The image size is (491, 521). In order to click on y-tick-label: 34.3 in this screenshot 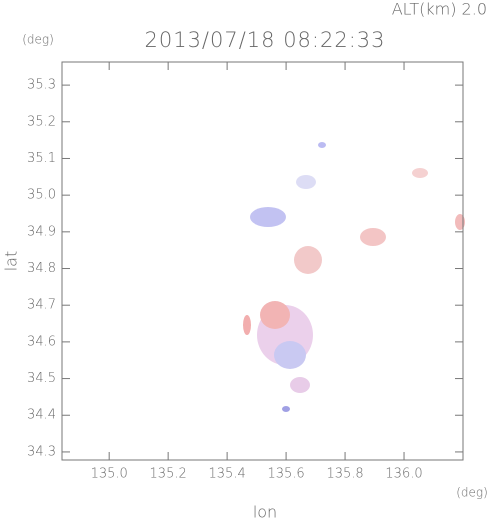, I will do `click(41, 451)`.